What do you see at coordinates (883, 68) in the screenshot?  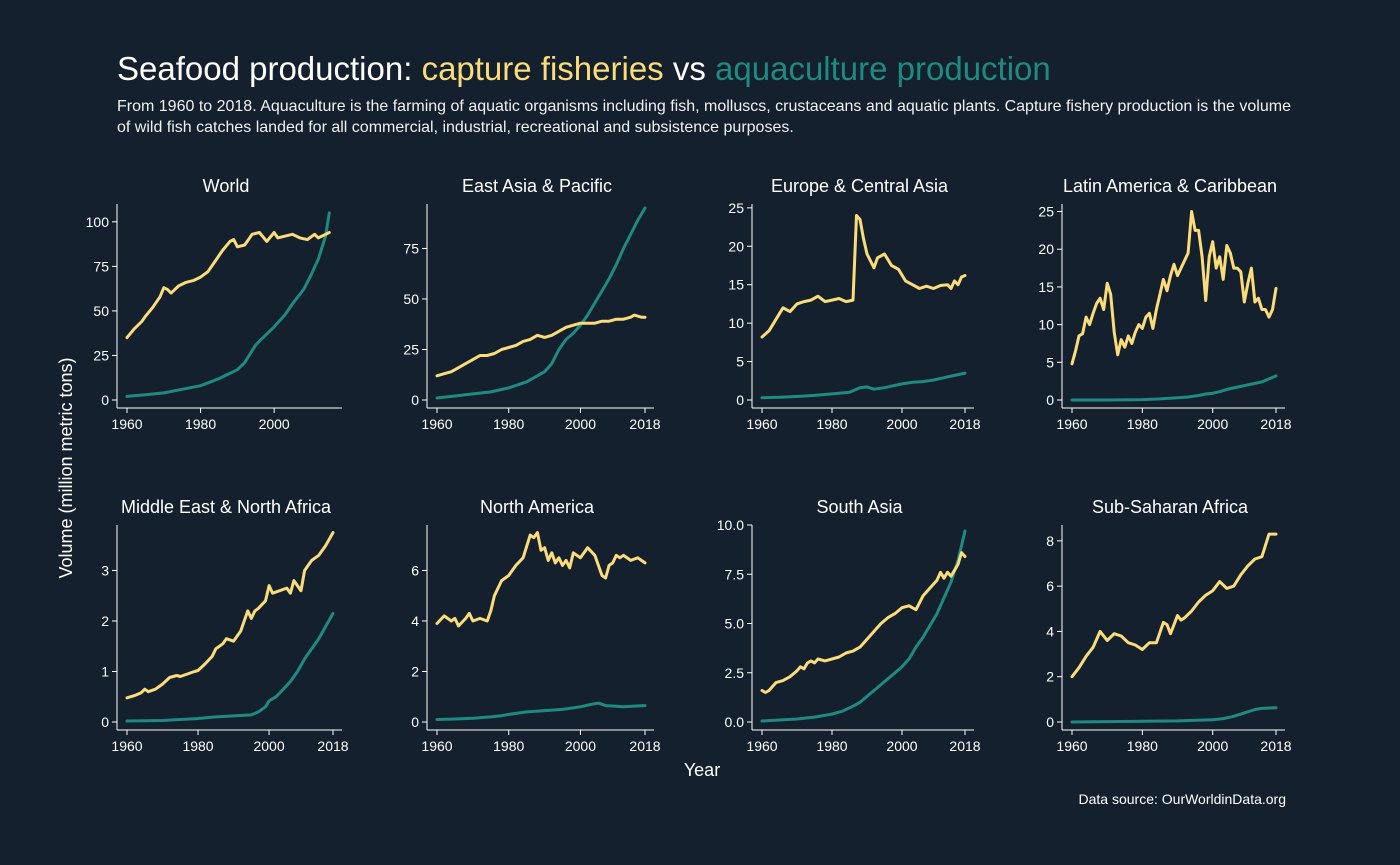 I see `title-aquaculture-series: aquaculture production` at bounding box center [883, 68].